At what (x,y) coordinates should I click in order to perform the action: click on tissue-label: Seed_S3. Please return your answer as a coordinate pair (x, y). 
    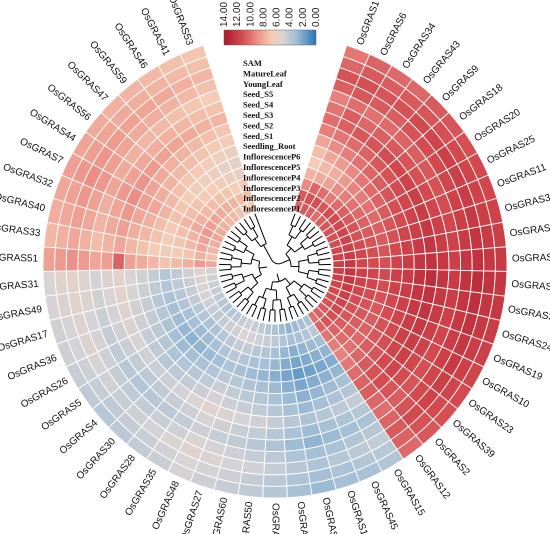
    Looking at the image, I should click on (258, 115).